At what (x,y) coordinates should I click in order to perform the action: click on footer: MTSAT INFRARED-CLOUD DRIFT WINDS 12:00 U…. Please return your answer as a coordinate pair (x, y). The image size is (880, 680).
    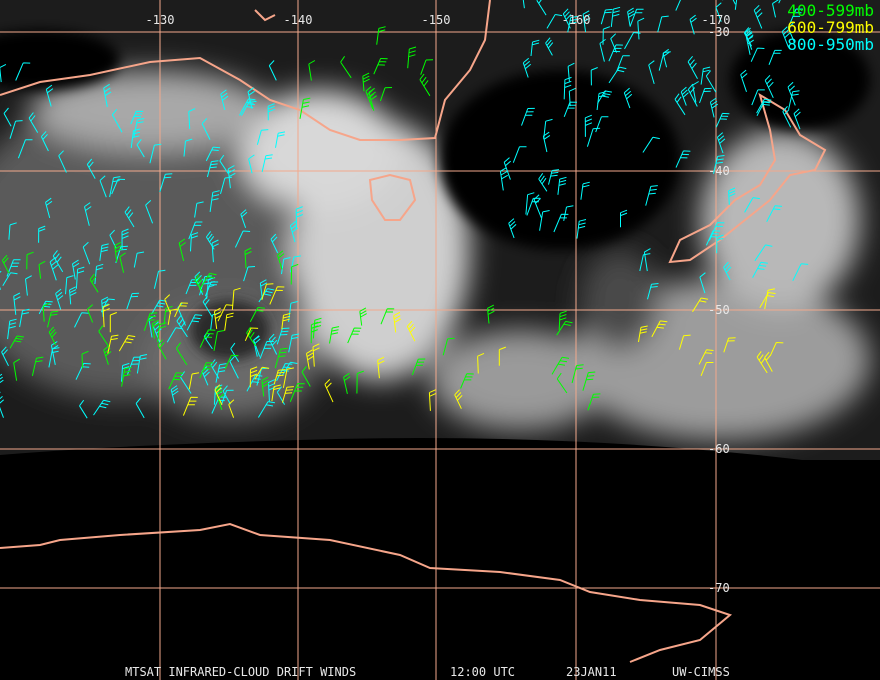
    Looking at the image, I should click on (427, 672).